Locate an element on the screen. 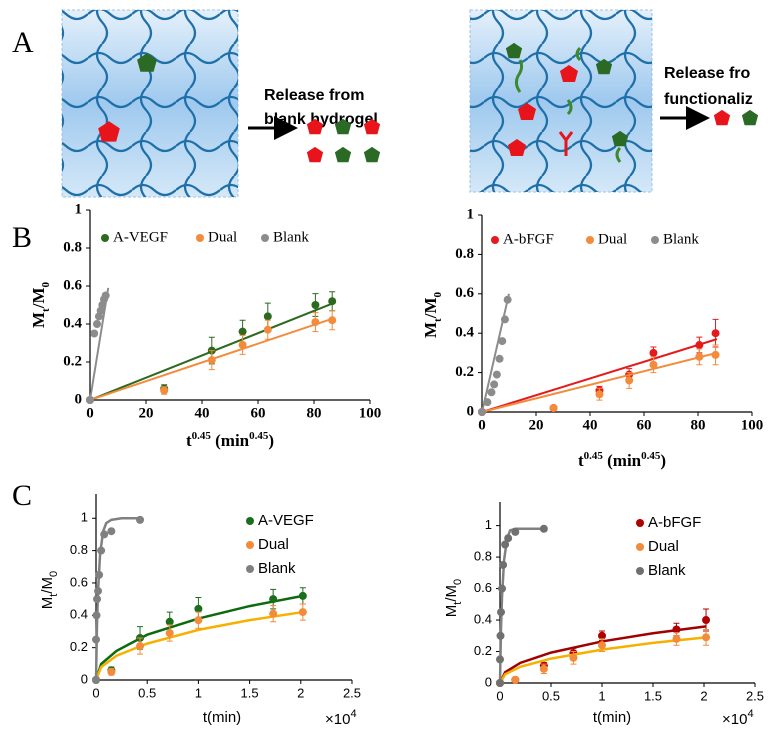 The image size is (768, 729). panel-label: A is located at coordinates (23, 42).